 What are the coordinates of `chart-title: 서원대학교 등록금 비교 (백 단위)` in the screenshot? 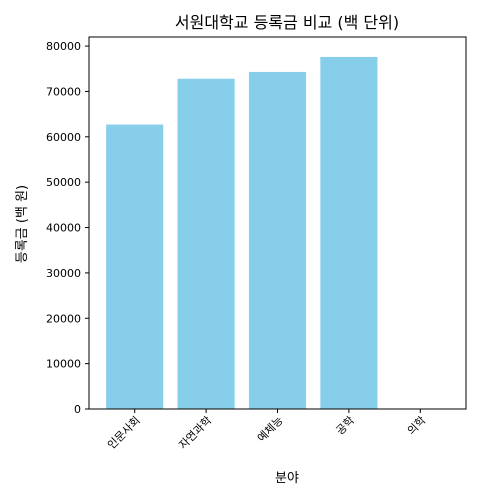 It's located at (287, 22).